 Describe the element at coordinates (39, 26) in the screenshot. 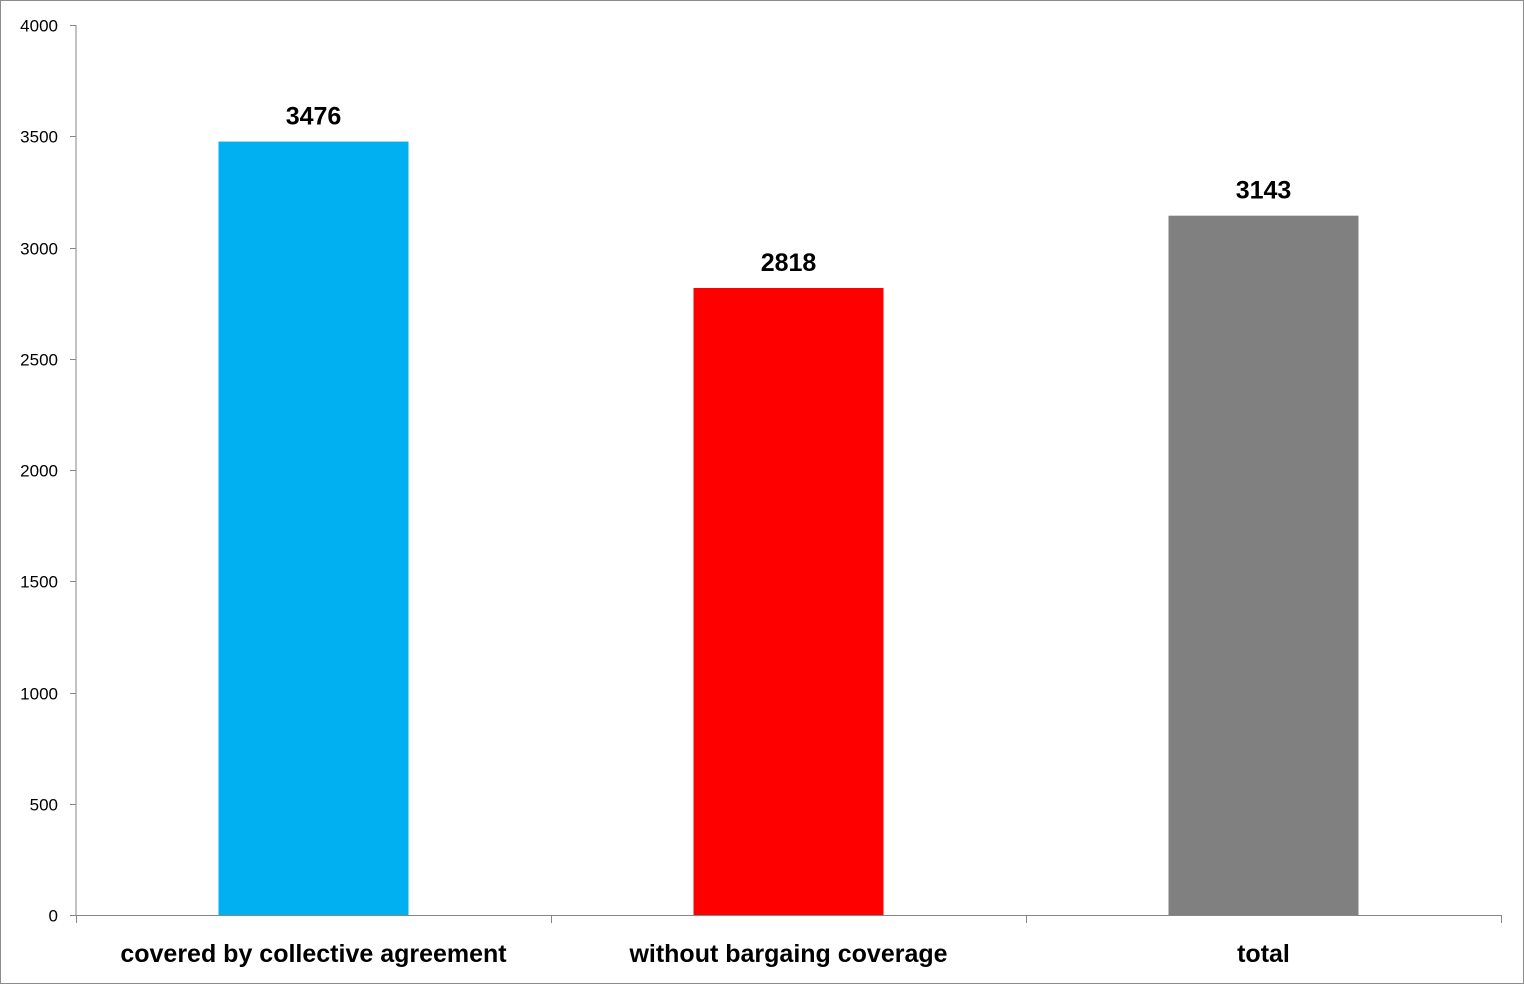

I see `y-tick-label: 4000` at that location.